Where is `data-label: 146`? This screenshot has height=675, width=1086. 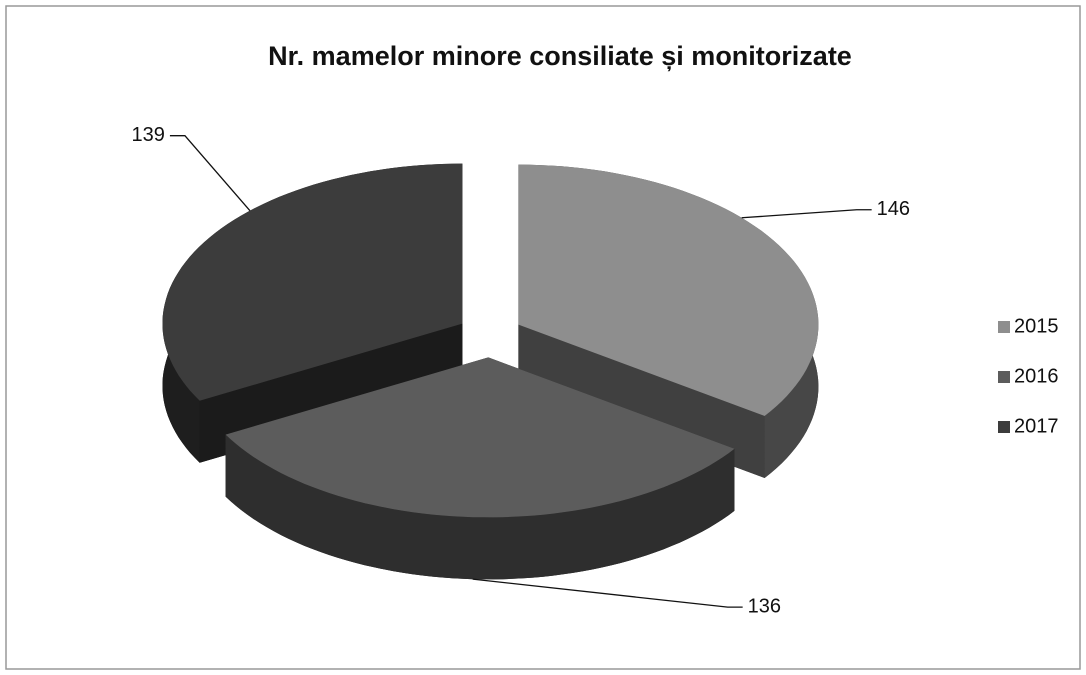 data-label: 146 is located at coordinates (893, 209).